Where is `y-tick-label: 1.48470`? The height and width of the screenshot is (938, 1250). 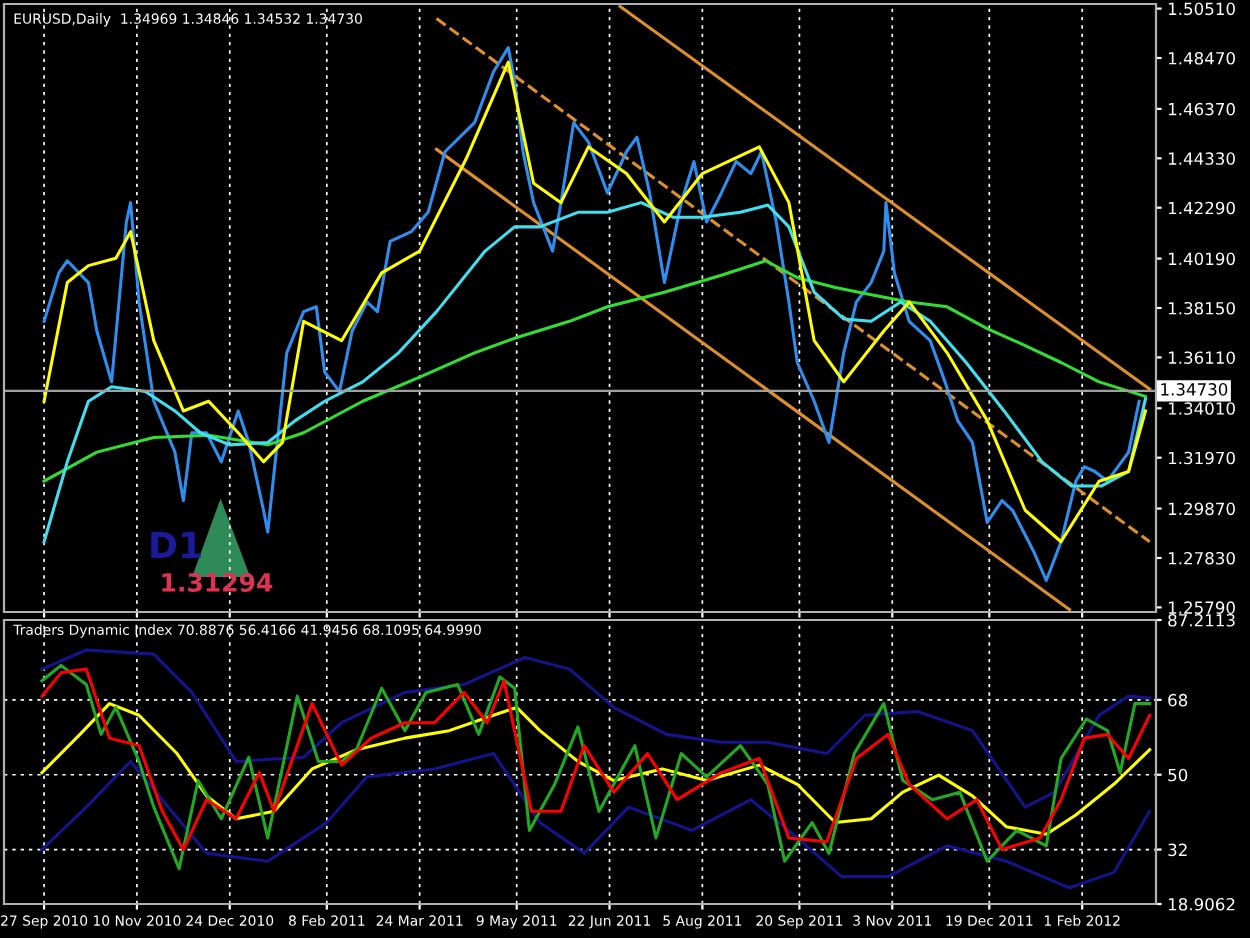
y-tick-label: 1.48470 is located at coordinates (1201, 58).